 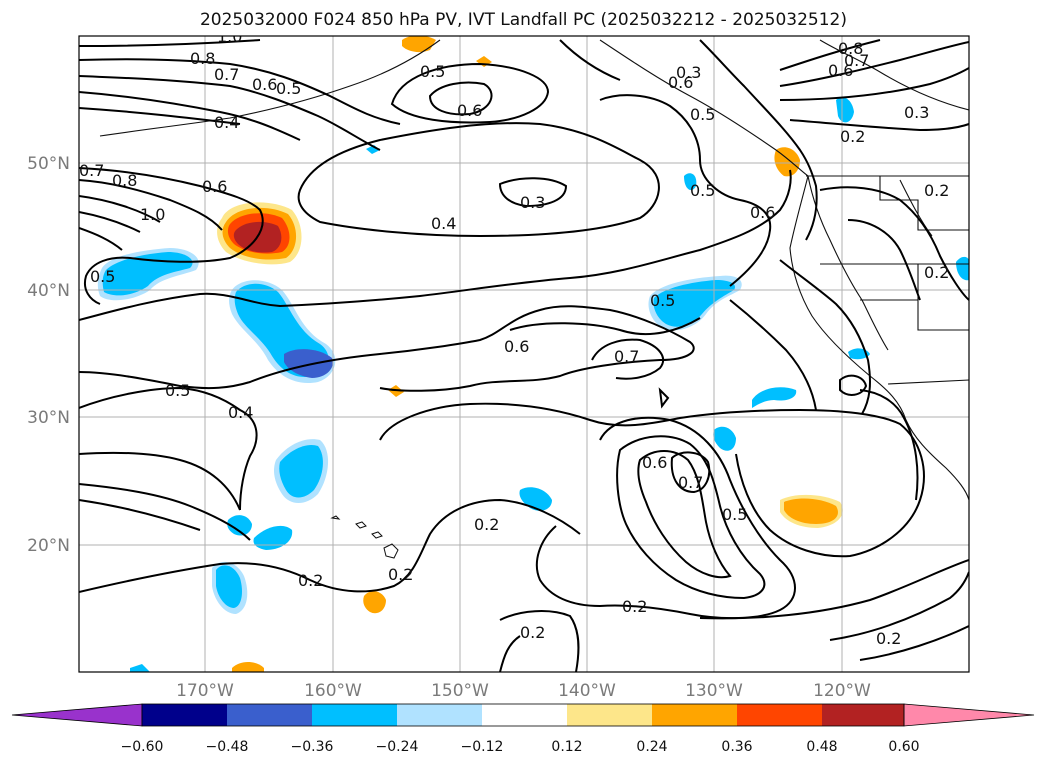 I want to click on colorbar-tick-label: 0.12, so click(x=566, y=747).